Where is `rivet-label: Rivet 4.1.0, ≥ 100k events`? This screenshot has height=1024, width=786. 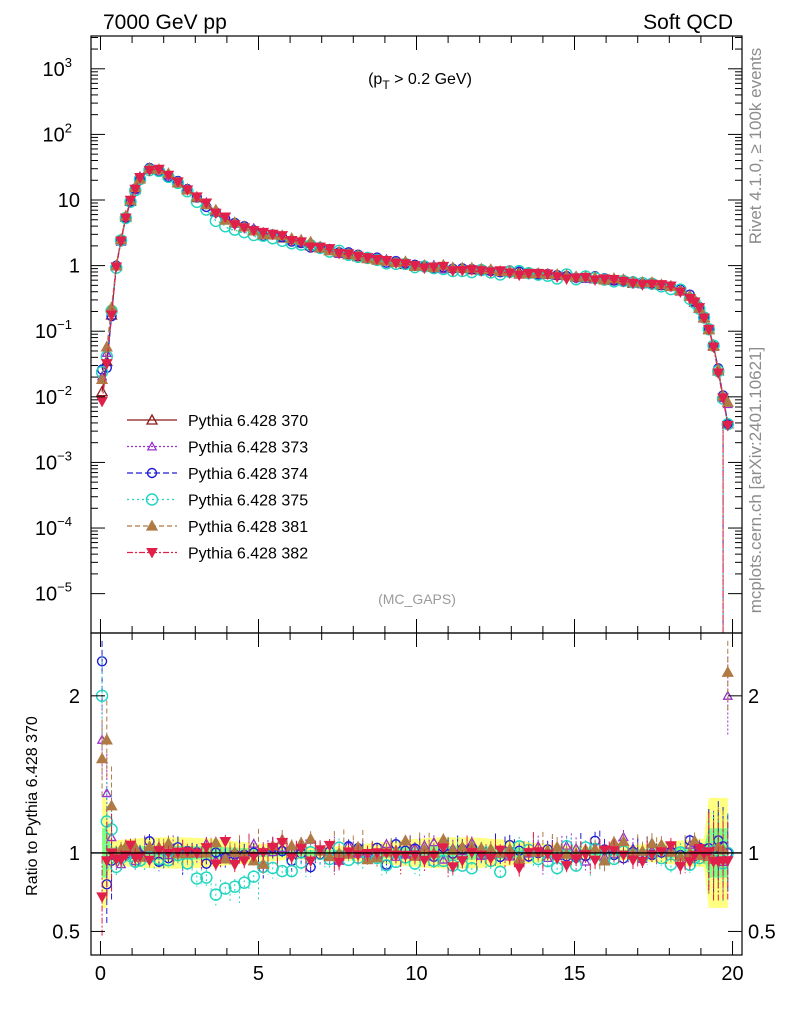
rivet-label: Rivet 4.1.0, ≥ 100k events is located at coordinates (755, 146).